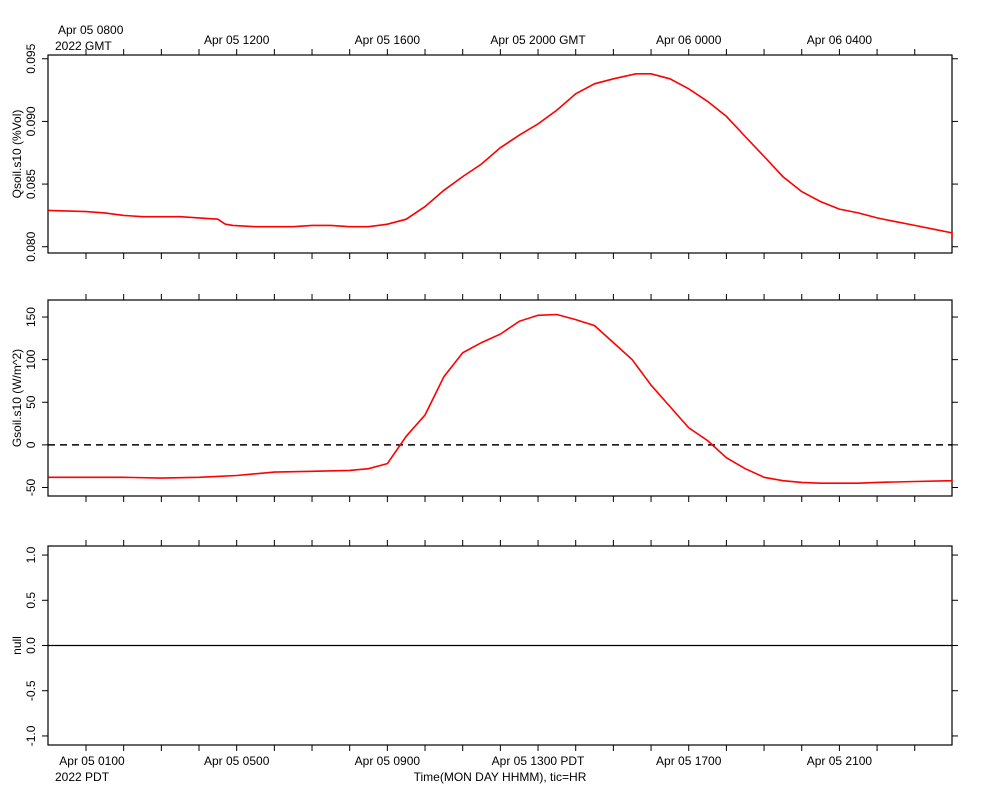  What do you see at coordinates (237, 40) in the screenshot?
I see `top-axis-tick-label: Apr 05 1200` at bounding box center [237, 40].